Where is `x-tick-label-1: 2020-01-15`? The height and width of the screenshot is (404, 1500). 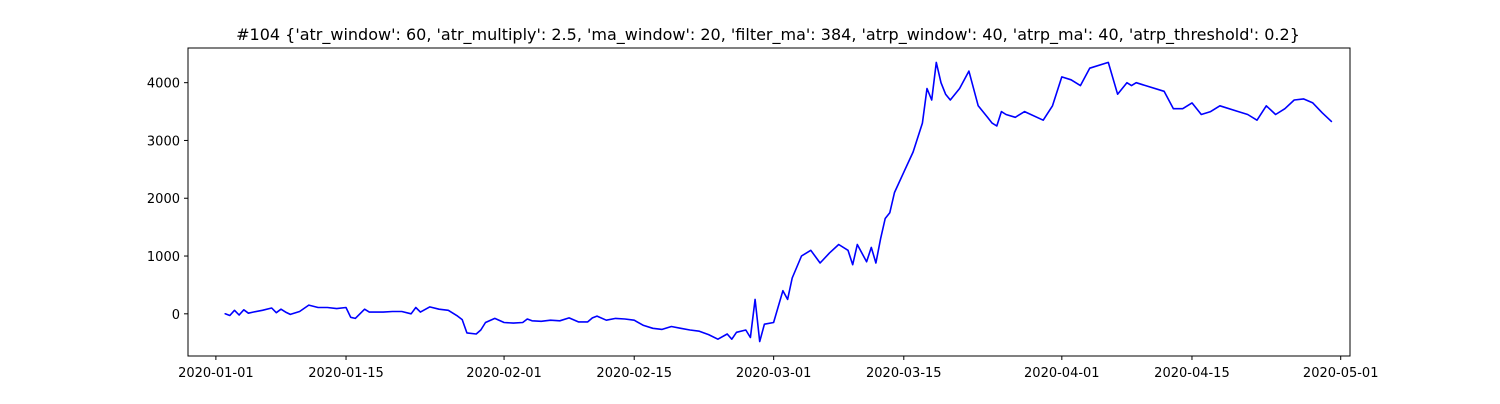 x-tick-label-1: 2020-01-15 is located at coordinates (346, 373).